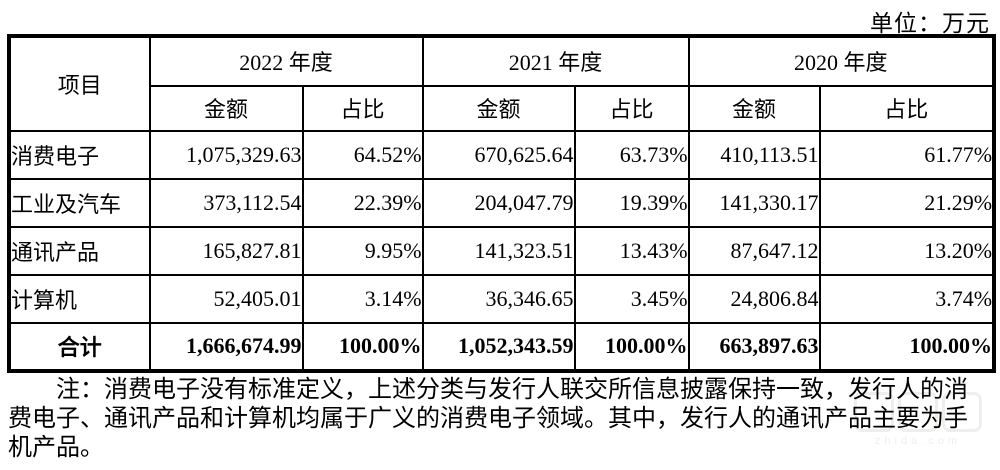 The width and height of the screenshot is (1000, 470). What do you see at coordinates (498, 250) in the screenshot?
I see `cell-amount-2021: 141,323.51` at bounding box center [498, 250].